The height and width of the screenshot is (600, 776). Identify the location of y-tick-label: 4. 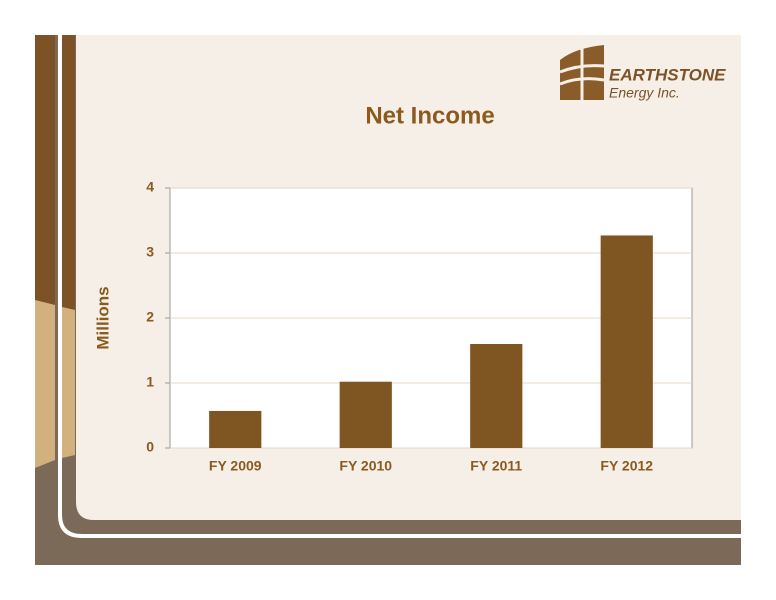
(150, 187).